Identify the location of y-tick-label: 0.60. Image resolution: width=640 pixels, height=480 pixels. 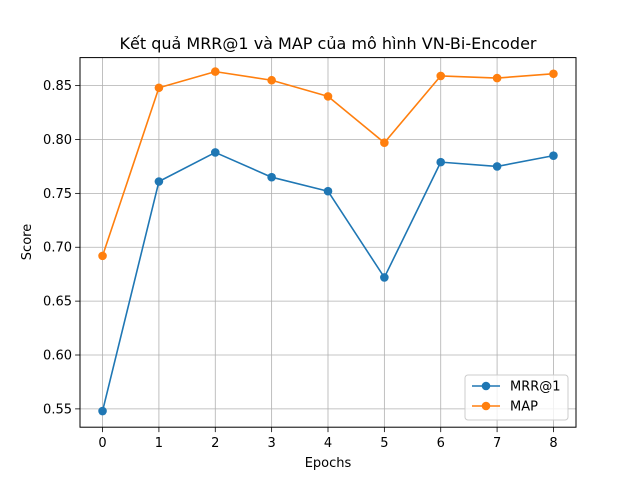
(57, 356).